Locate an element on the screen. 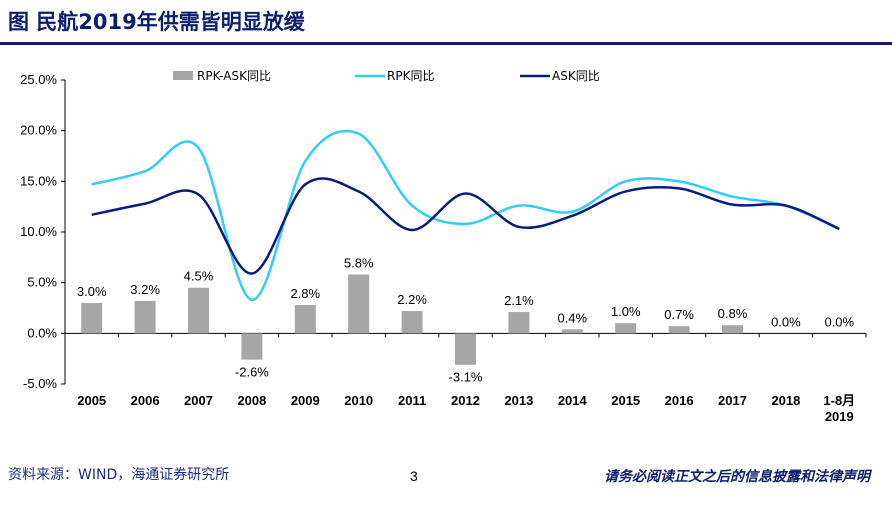  y-tick-label: 25.0% is located at coordinates (38, 79).